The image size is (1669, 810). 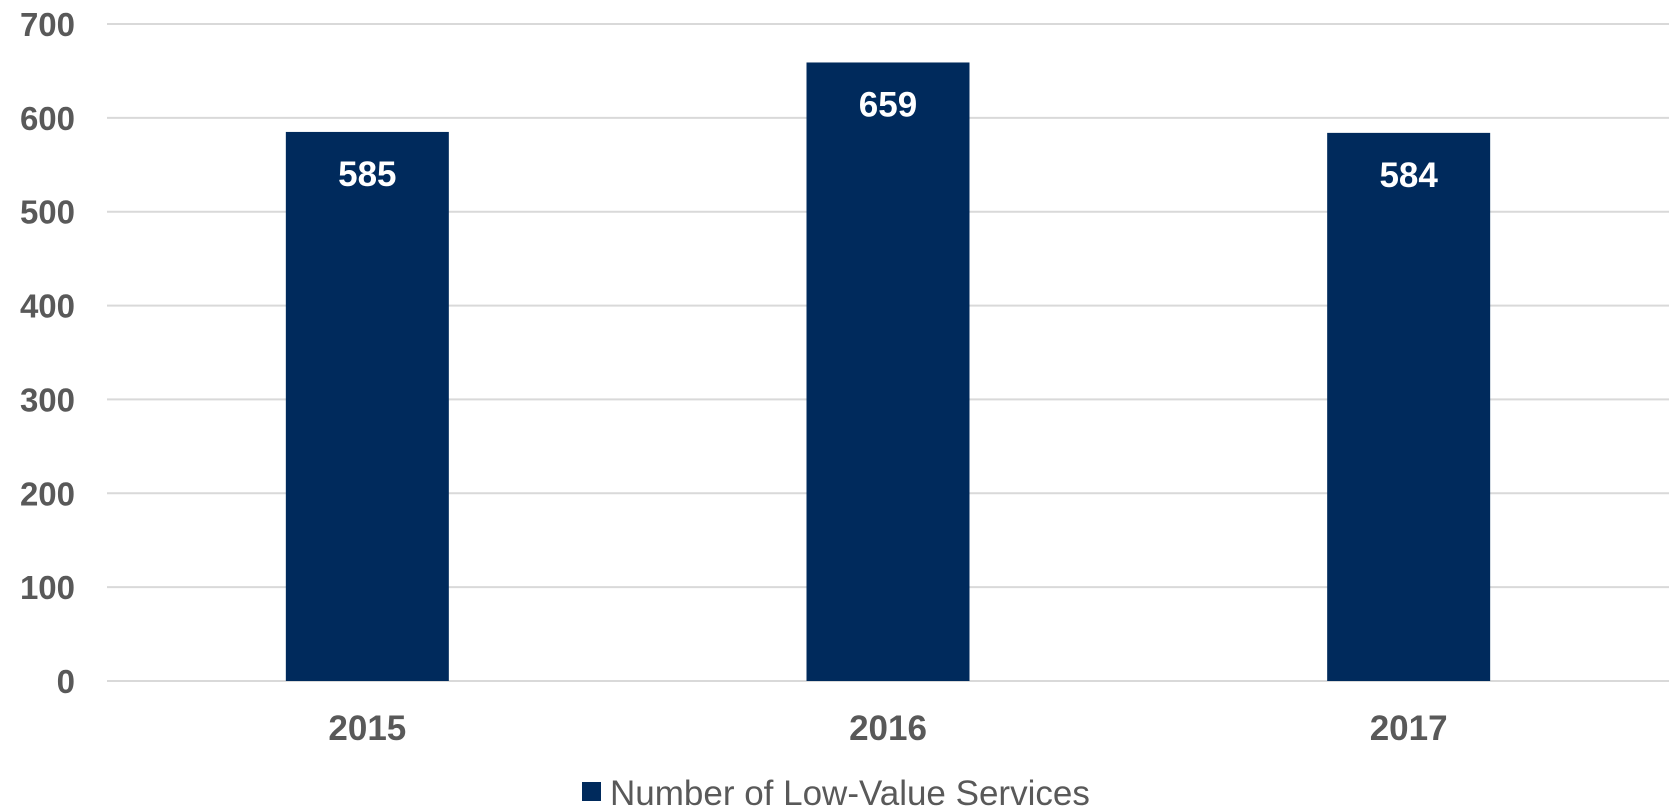 What do you see at coordinates (888, 104) in the screenshot?
I see `bar-value-label: 659` at bounding box center [888, 104].